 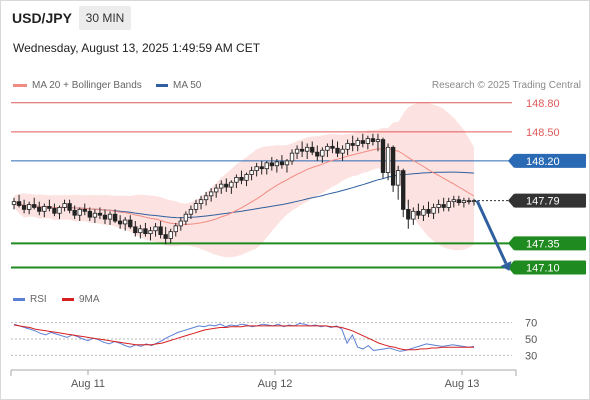 I want to click on legend-9ma: 9MA, so click(x=81, y=299).